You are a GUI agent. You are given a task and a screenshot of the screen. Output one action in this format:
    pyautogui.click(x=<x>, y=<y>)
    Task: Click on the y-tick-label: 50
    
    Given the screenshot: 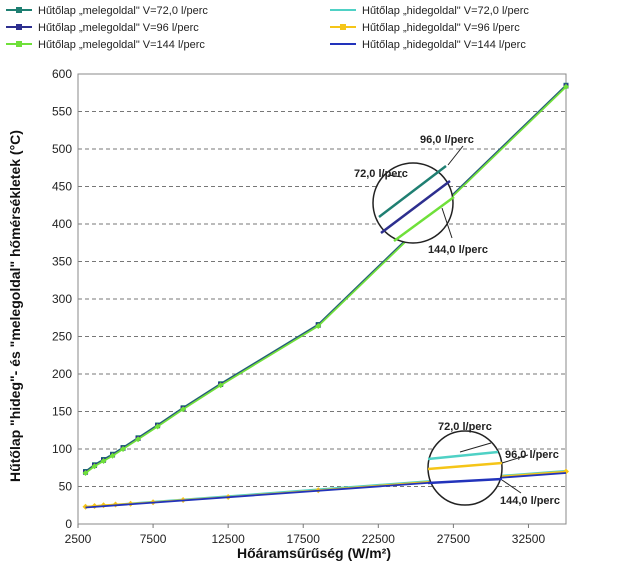 What is the action you would take?
    pyautogui.click(x=66, y=487)
    